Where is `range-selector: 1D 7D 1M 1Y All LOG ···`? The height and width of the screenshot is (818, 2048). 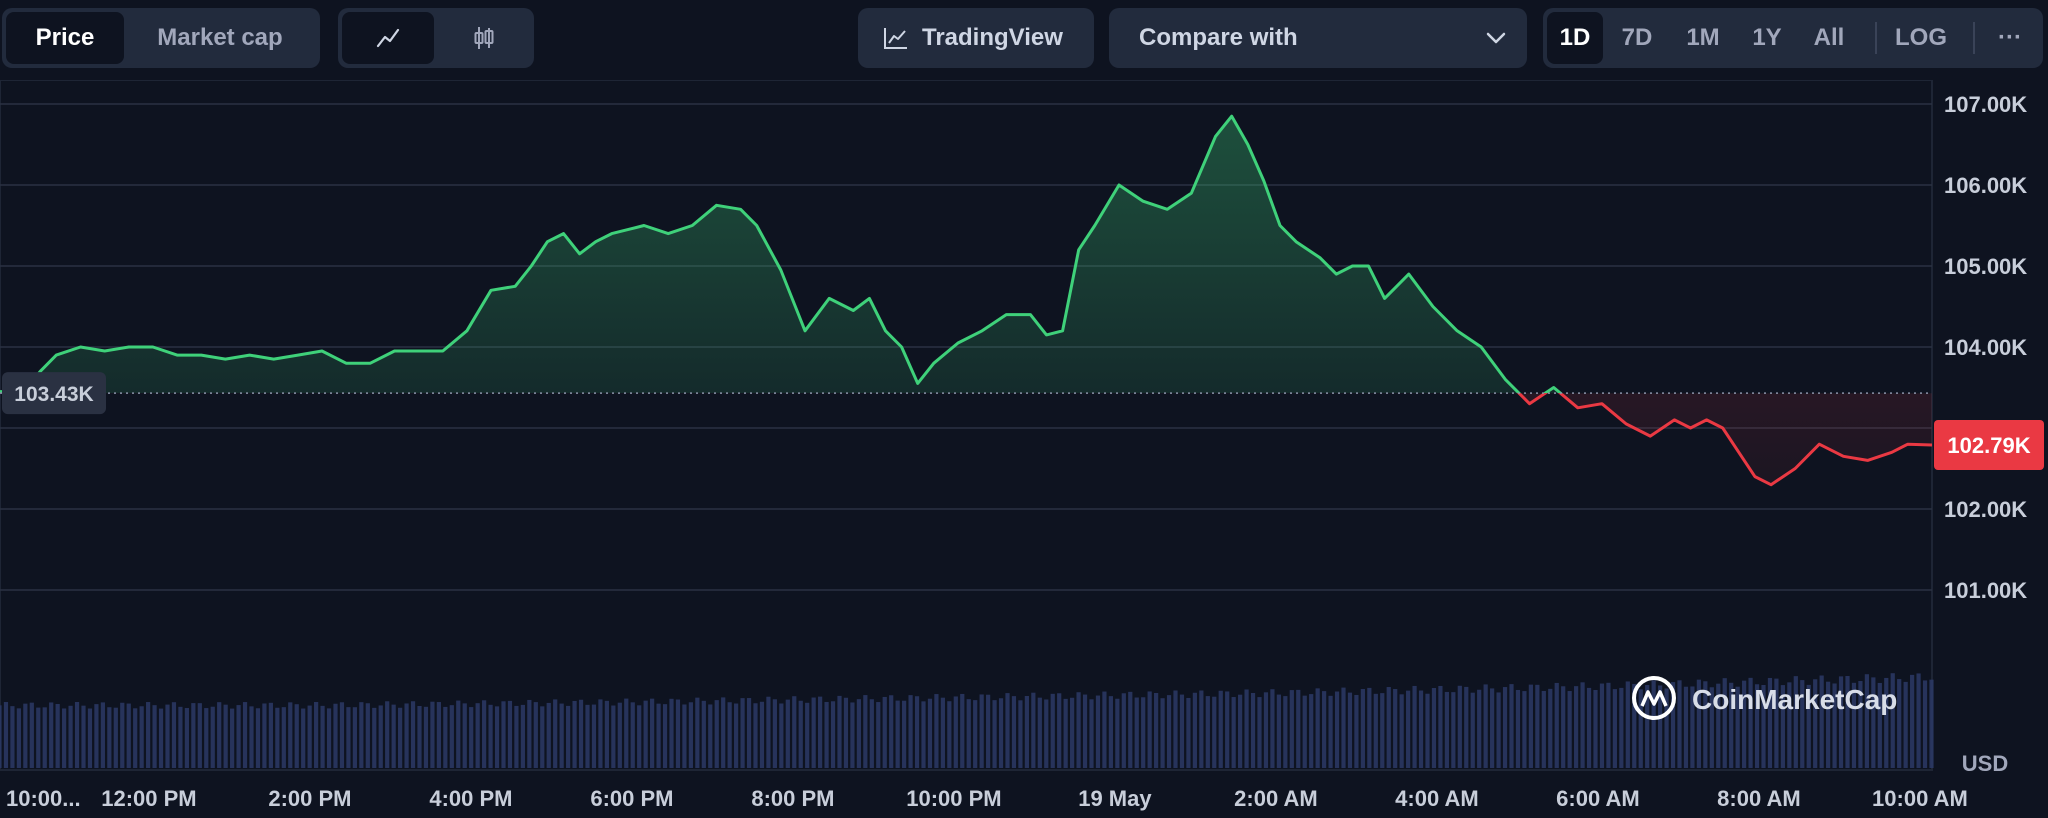 range-selector: 1D 7D 1M 1Y All LOG ··· is located at coordinates (1793, 38).